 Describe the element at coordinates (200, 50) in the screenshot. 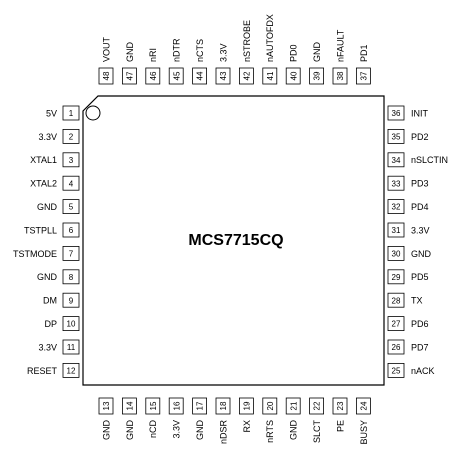

I see `pin-label: nCTS` at that location.